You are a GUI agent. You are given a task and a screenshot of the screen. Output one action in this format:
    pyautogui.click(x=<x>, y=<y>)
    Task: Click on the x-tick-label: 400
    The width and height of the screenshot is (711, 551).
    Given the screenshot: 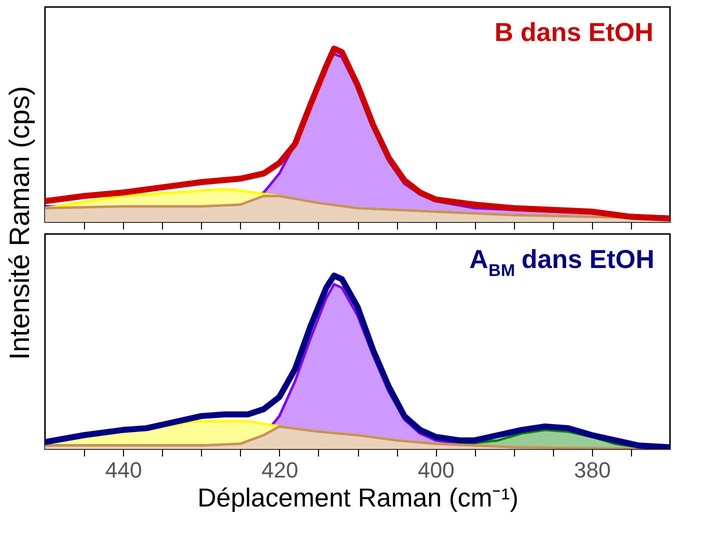 What is the action you would take?
    pyautogui.click(x=436, y=470)
    